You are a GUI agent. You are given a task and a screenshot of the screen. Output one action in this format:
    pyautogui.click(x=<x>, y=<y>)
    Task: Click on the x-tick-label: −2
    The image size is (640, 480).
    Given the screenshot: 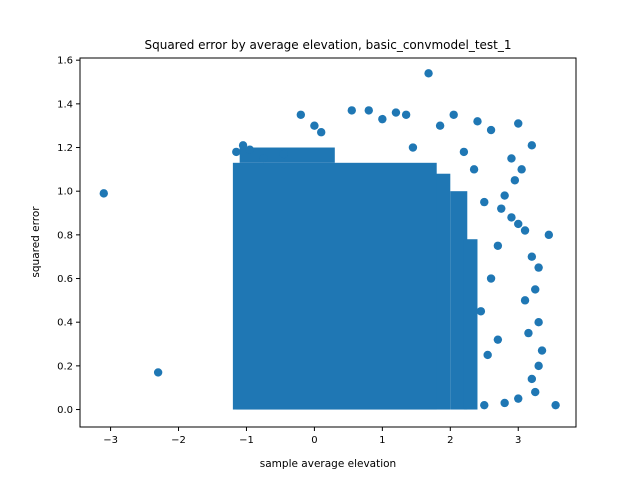 What is the action you would take?
    pyautogui.click(x=178, y=440)
    